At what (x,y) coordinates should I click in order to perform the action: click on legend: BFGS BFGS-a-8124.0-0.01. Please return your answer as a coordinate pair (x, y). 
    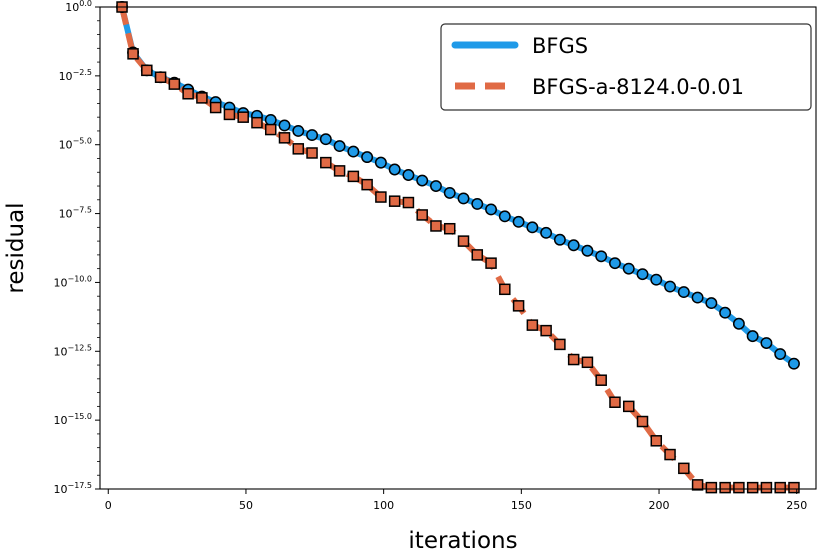
    Looking at the image, I should click on (626, 67).